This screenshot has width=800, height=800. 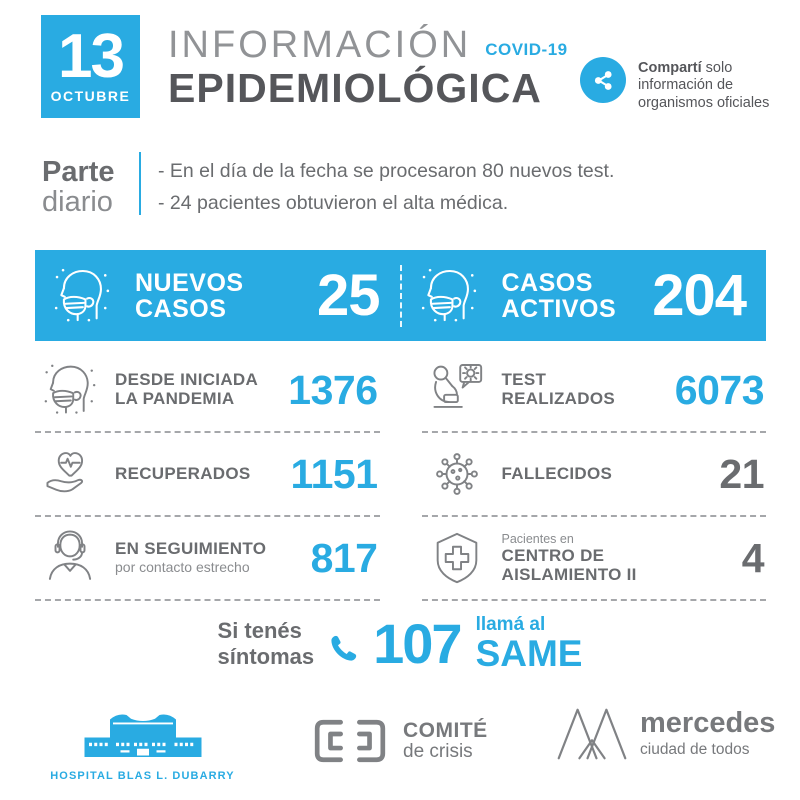 I want to click on mercedes-m-icon, so click(x=592, y=734).